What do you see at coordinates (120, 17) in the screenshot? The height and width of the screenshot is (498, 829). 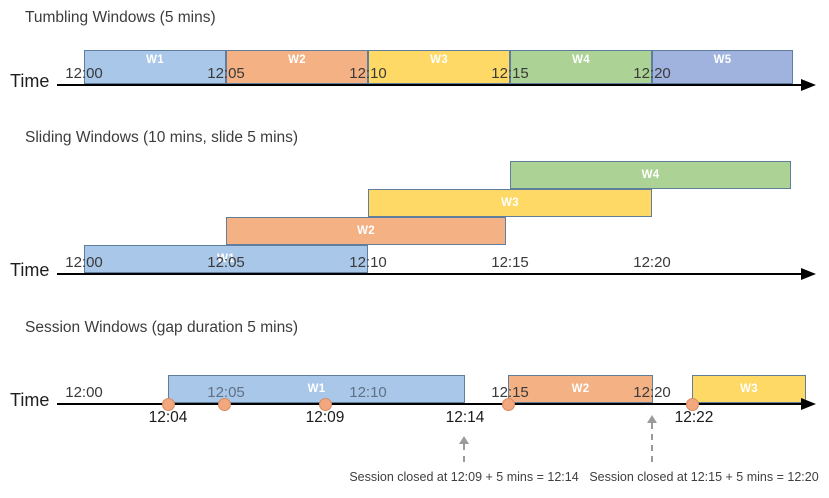 I see `section-title: Tumbling Windows (5 mins)` at bounding box center [120, 17].